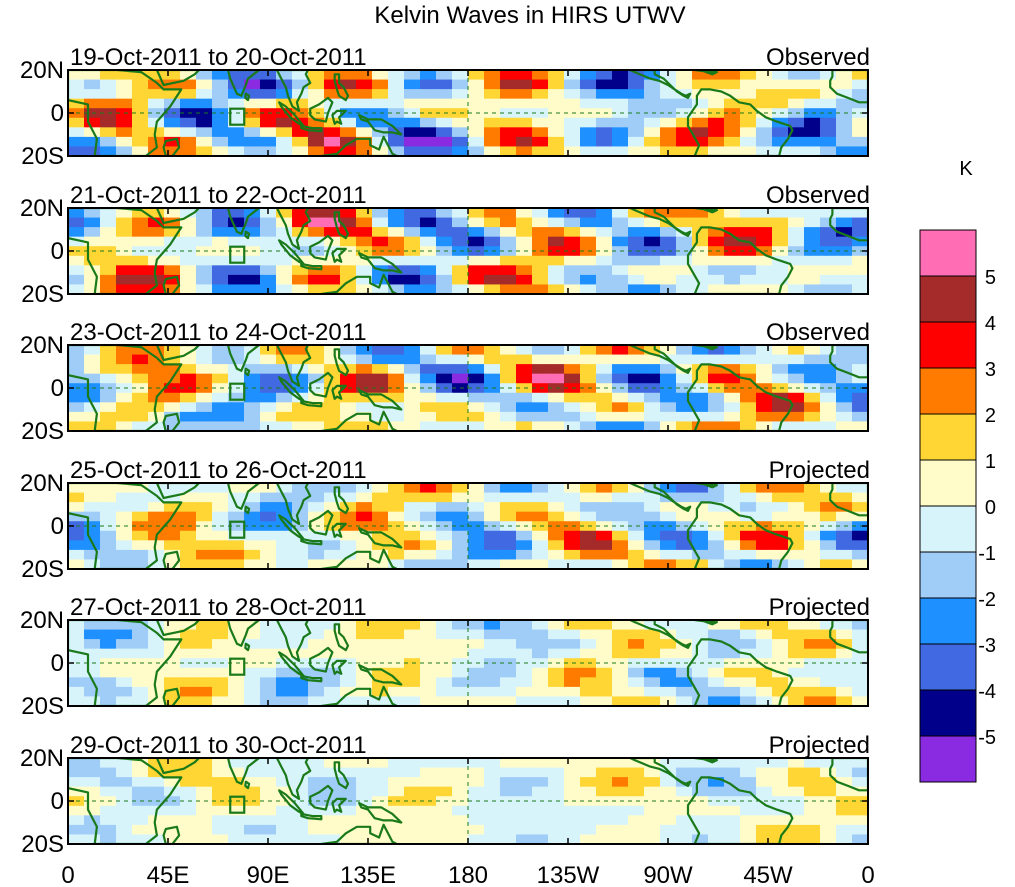  Describe the element at coordinates (990, 324) in the screenshot. I see `colorbar-label: 4` at that location.